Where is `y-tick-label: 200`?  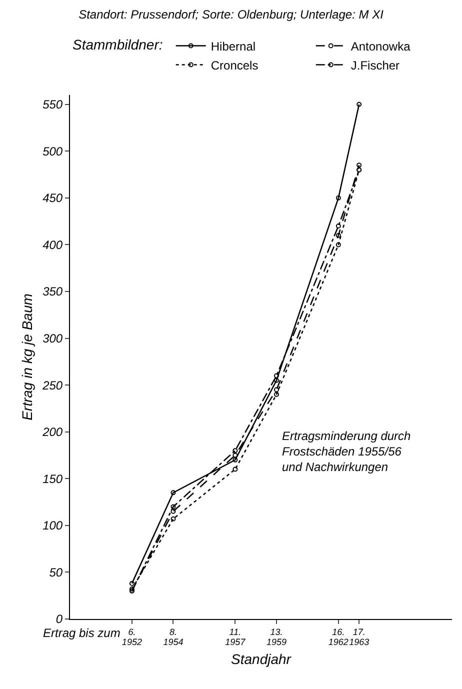 y-tick-label: 200 is located at coordinates (52, 432).